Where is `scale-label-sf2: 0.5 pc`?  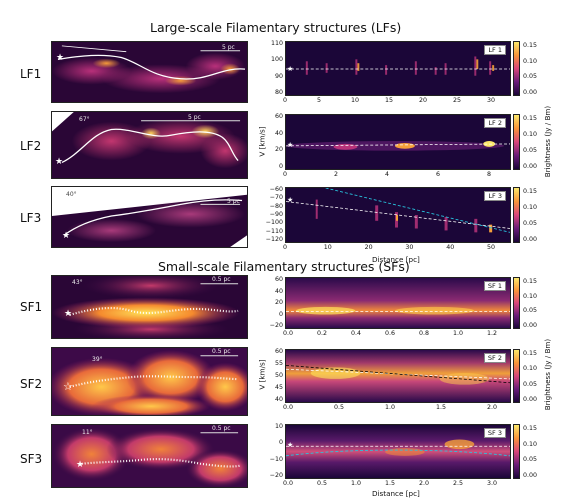
scale-label-sf2: 0.5 pc is located at coordinates (221, 351).